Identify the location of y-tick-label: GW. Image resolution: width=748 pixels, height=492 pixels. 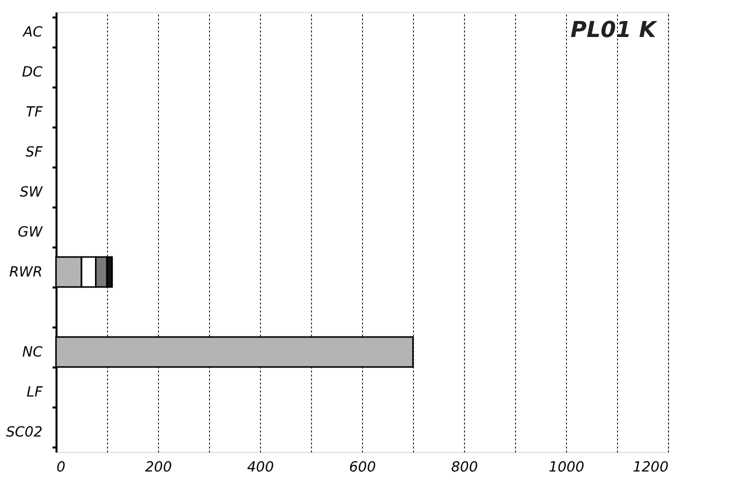
(31, 232).